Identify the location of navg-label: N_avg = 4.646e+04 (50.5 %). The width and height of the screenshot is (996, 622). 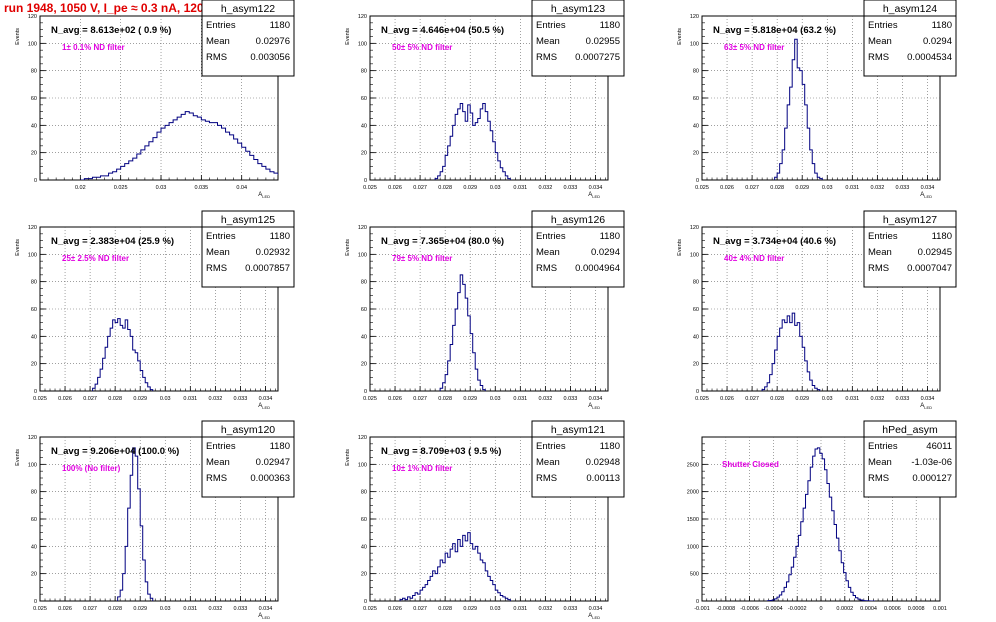
(442, 30).